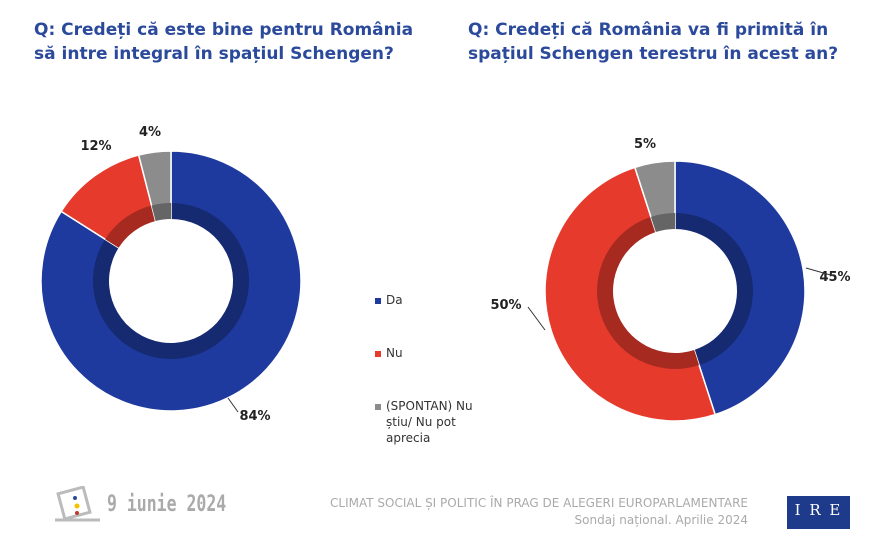 Image resolution: width=870 pixels, height=552 pixels. Describe the element at coordinates (254, 416) in the screenshot. I see `data-label-da: 84%` at that location.